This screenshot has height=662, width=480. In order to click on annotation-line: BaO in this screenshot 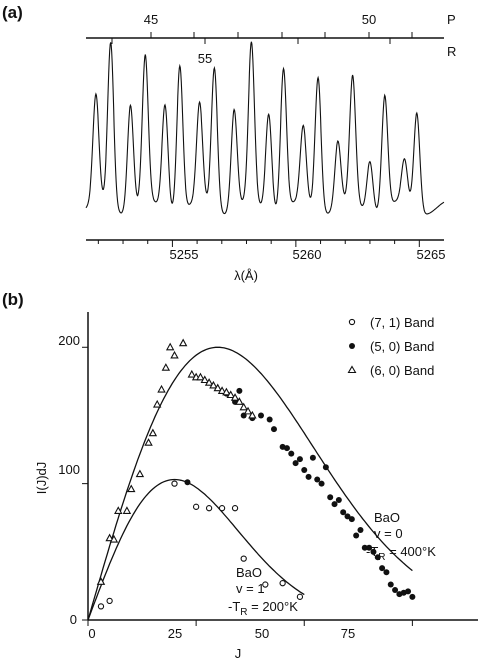, I will do `click(249, 572)`.